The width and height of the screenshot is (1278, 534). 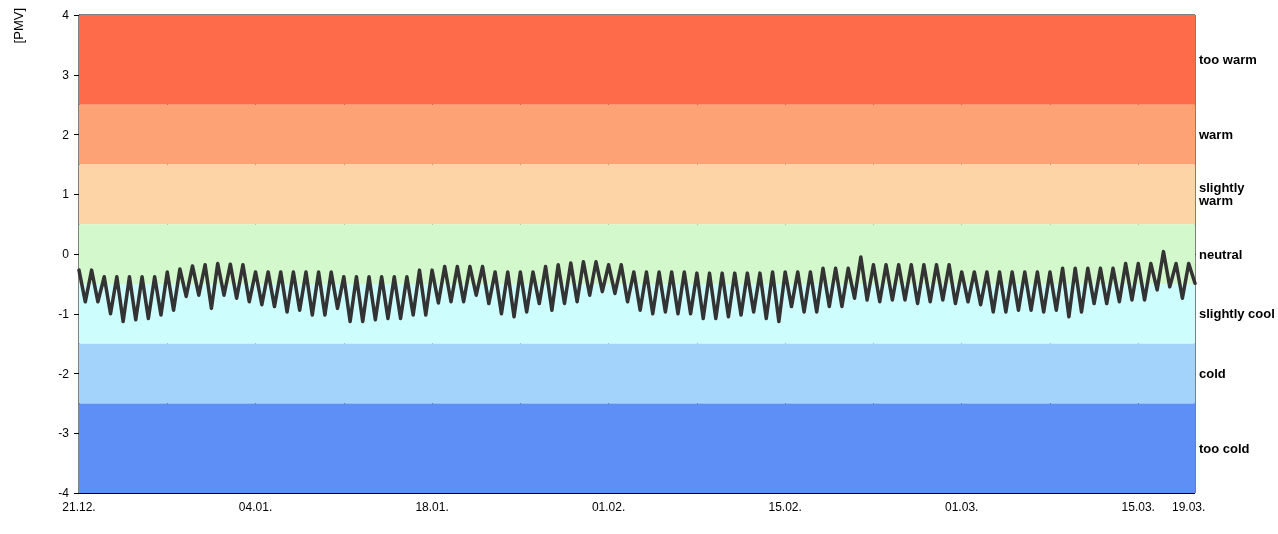 What do you see at coordinates (66, 15) in the screenshot?
I see `y-tick-label: 4` at bounding box center [66, 15].